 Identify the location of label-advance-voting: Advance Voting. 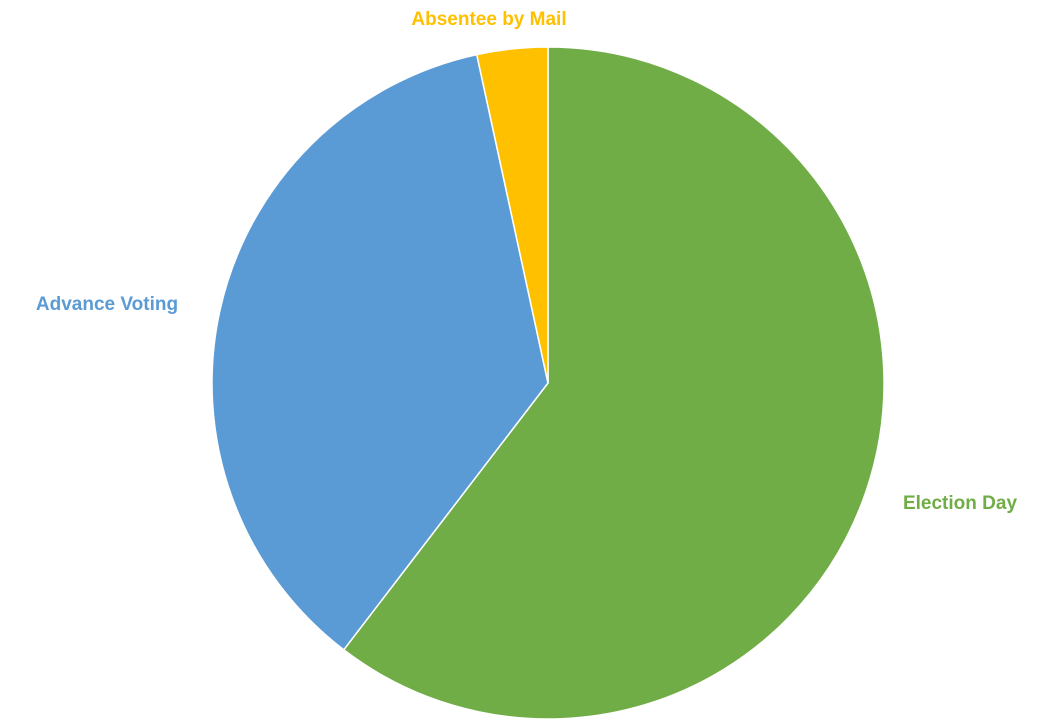
(107, 304).